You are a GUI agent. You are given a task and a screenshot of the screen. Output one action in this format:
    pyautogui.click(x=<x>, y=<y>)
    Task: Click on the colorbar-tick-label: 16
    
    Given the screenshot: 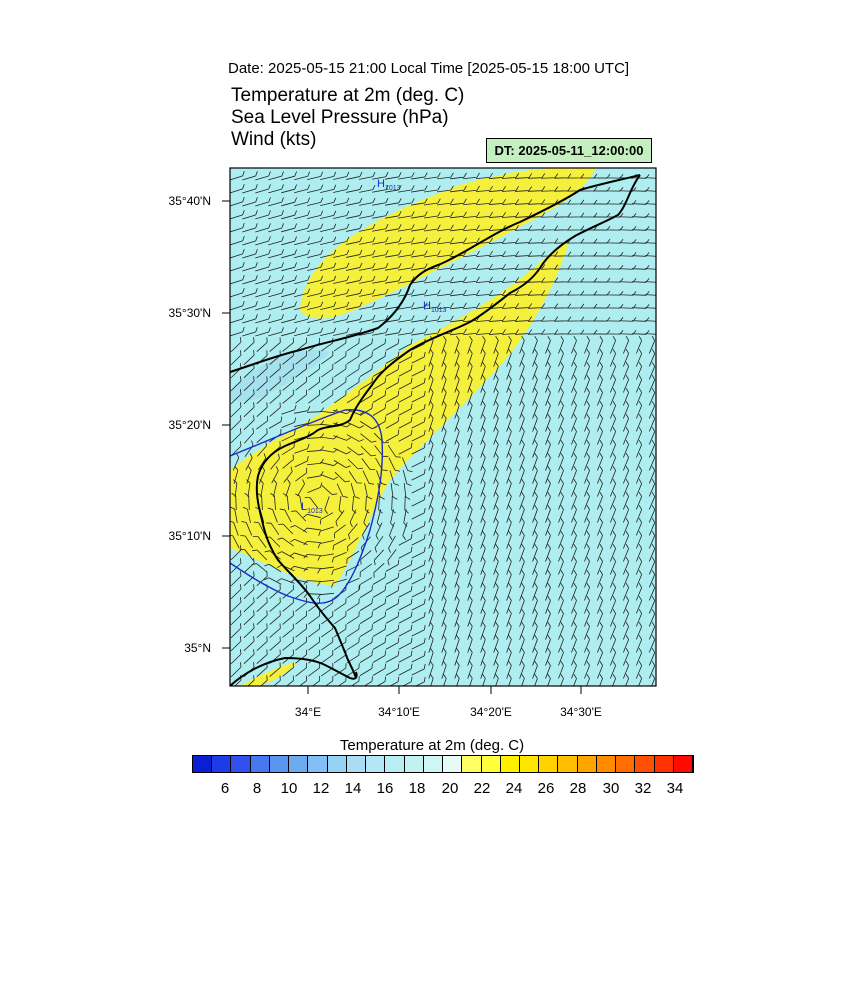 What is the action you would take?
    pyautogui.click(x=385, y=788)
    